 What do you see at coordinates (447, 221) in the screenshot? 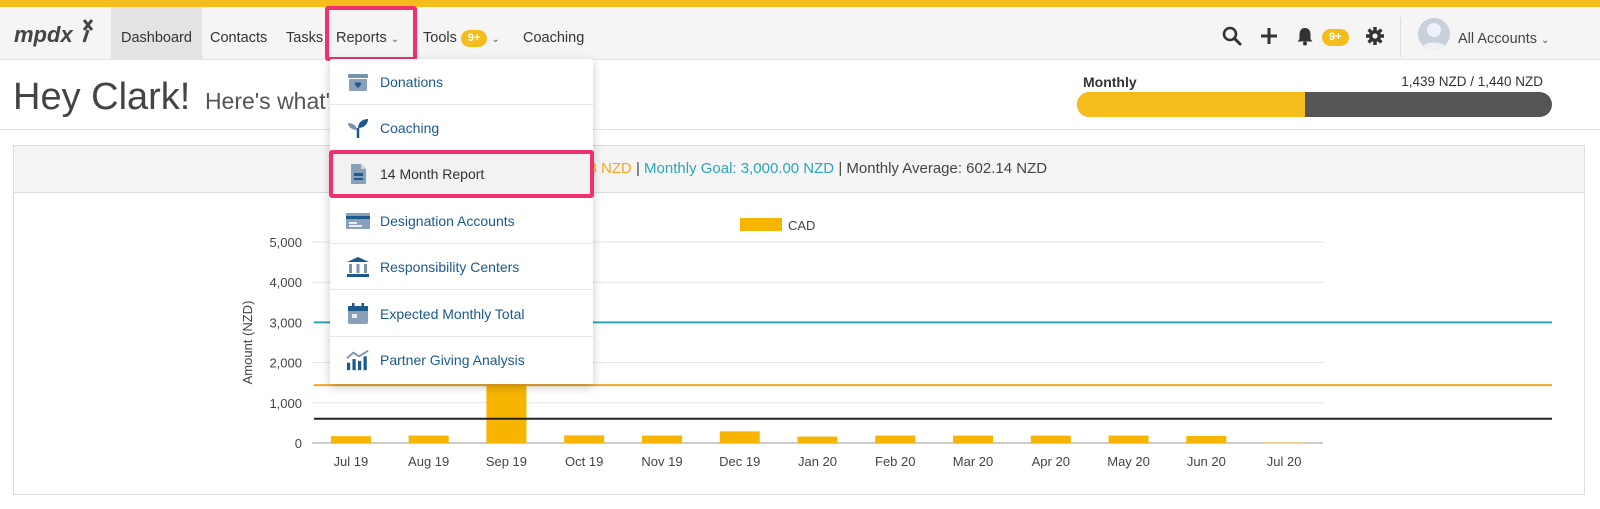
I see `menu-item-label: Designation Accounts` at bounding box center [447, 221].